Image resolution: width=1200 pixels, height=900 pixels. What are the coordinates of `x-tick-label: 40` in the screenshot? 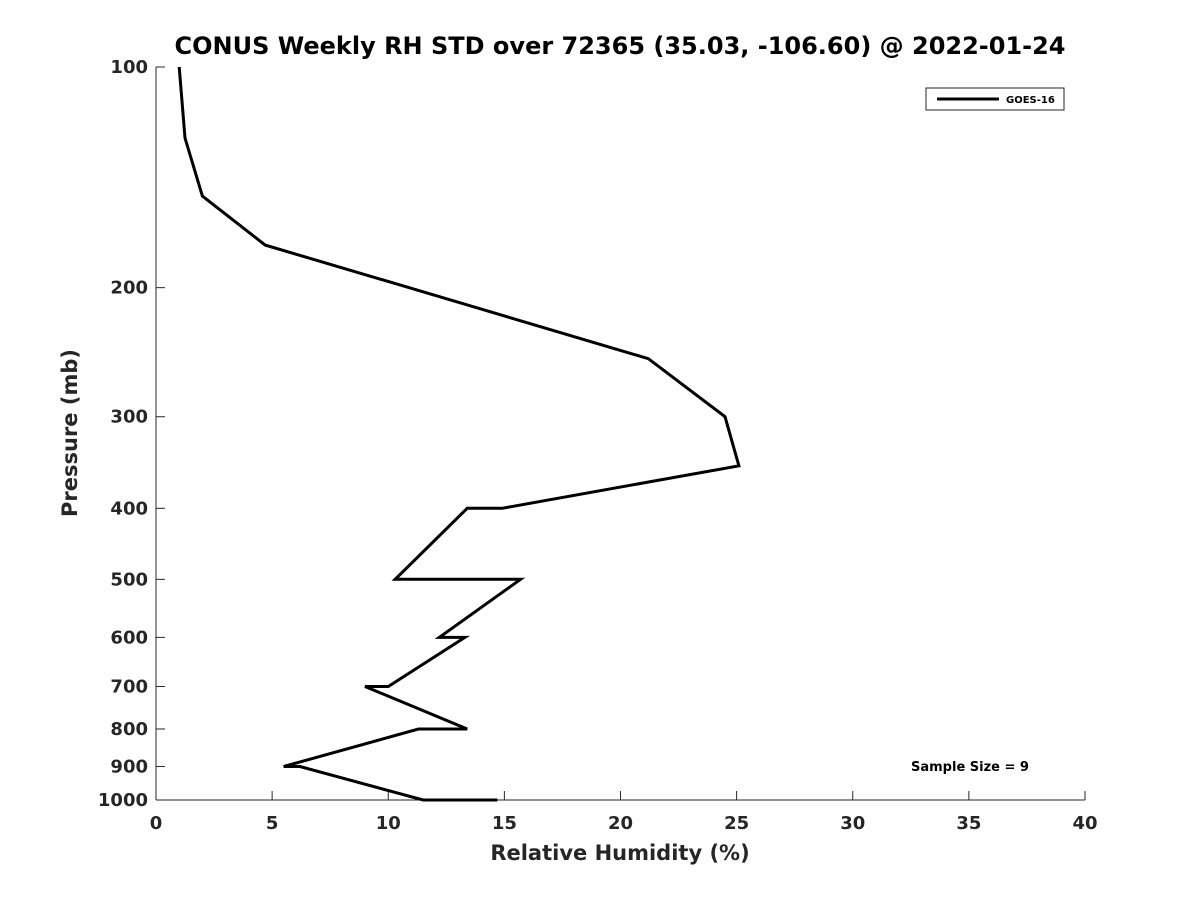 It's located at (1084, 823).